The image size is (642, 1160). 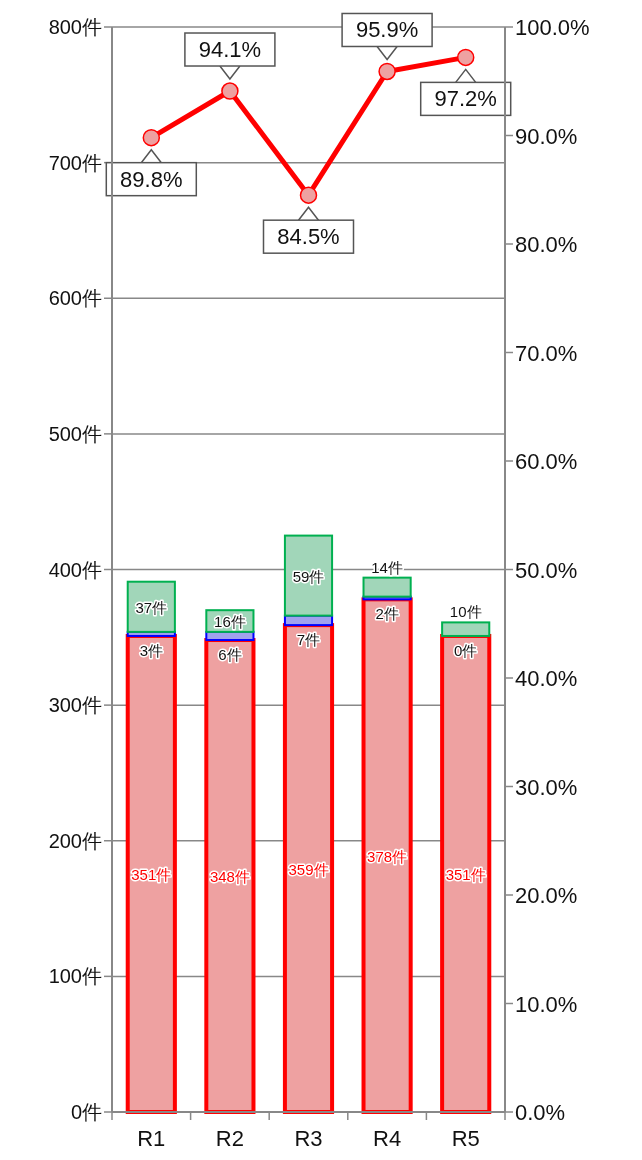 What do you see at coordinates (552, 27) in the screenshot?
I see `y2-tick-label: 100.0%` at bounding box center [552, 27].